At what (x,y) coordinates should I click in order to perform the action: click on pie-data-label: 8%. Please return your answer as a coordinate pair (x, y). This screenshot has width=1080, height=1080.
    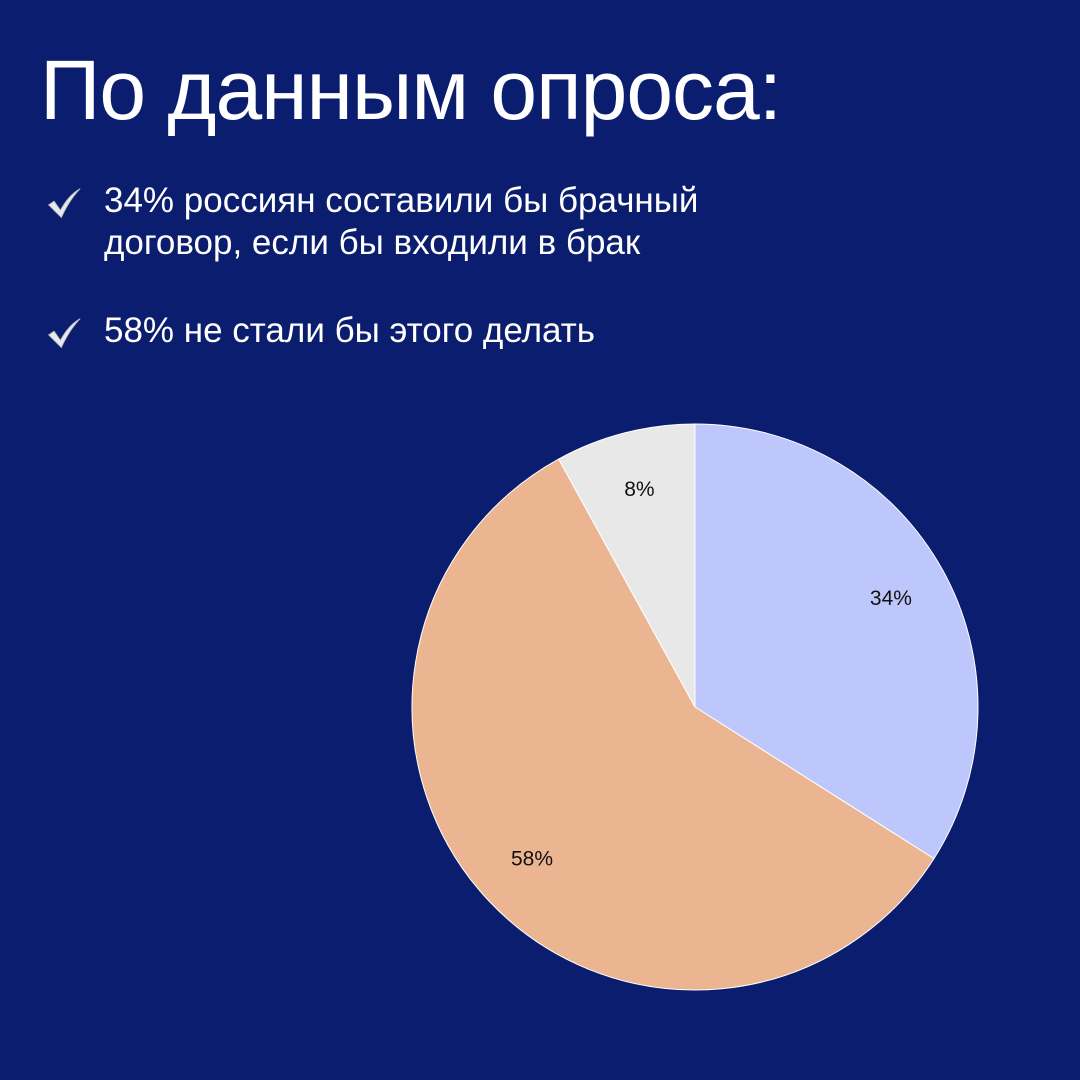
    Looking at the image, I should click on (639, 489).